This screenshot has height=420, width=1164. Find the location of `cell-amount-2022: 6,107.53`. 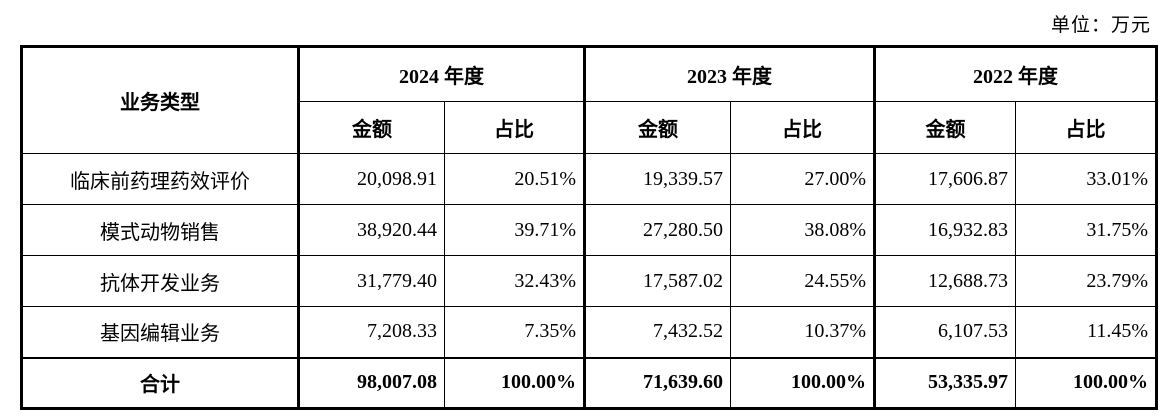

cell-amount-2022: 6,107.53 is located at coordinates (944, 332).